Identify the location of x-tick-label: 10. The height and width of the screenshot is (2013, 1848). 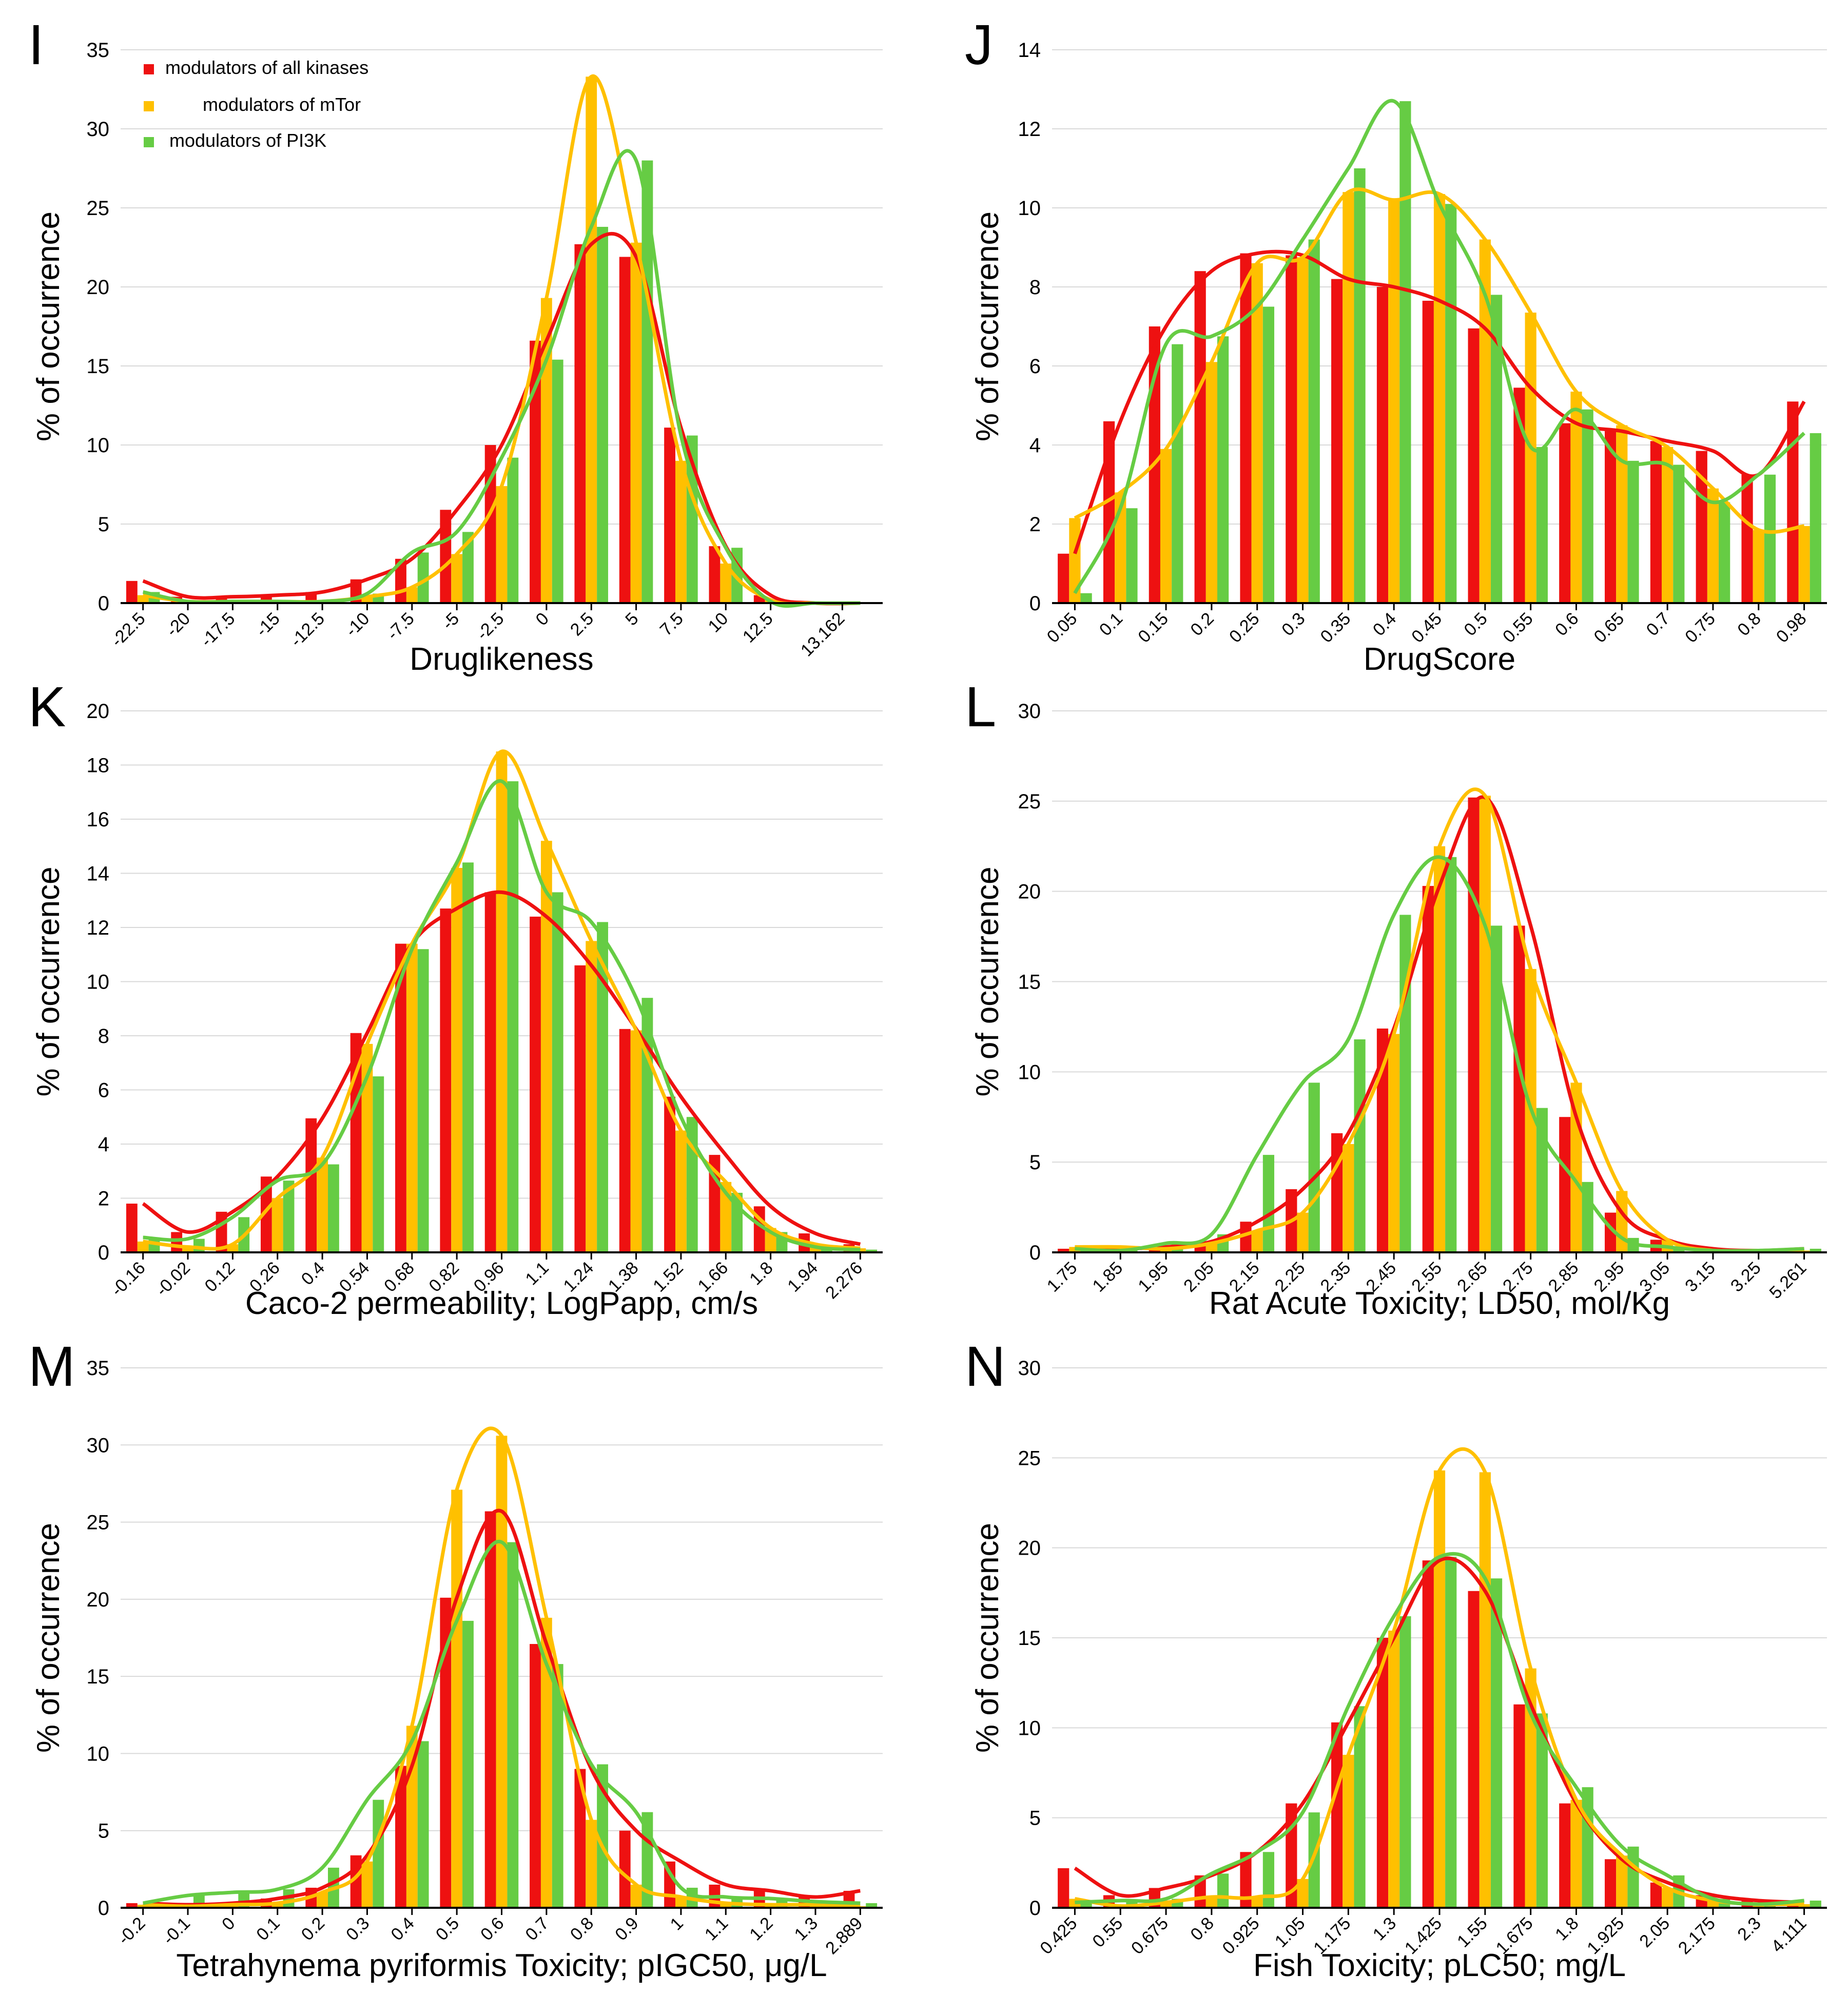
(718, 622).